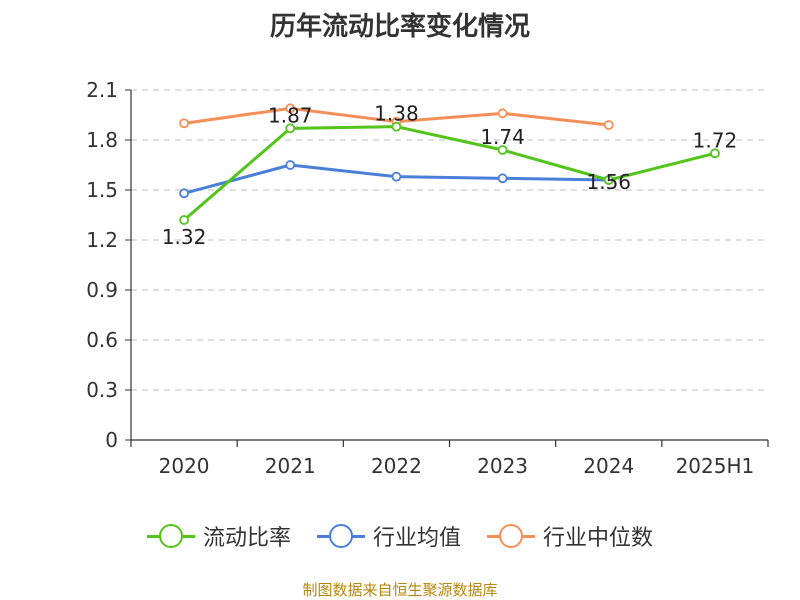  What do you see at coordinates (184, 466) in the screenshot?
I see `x-tick-label: 2020` at bounding box center [184, 466].